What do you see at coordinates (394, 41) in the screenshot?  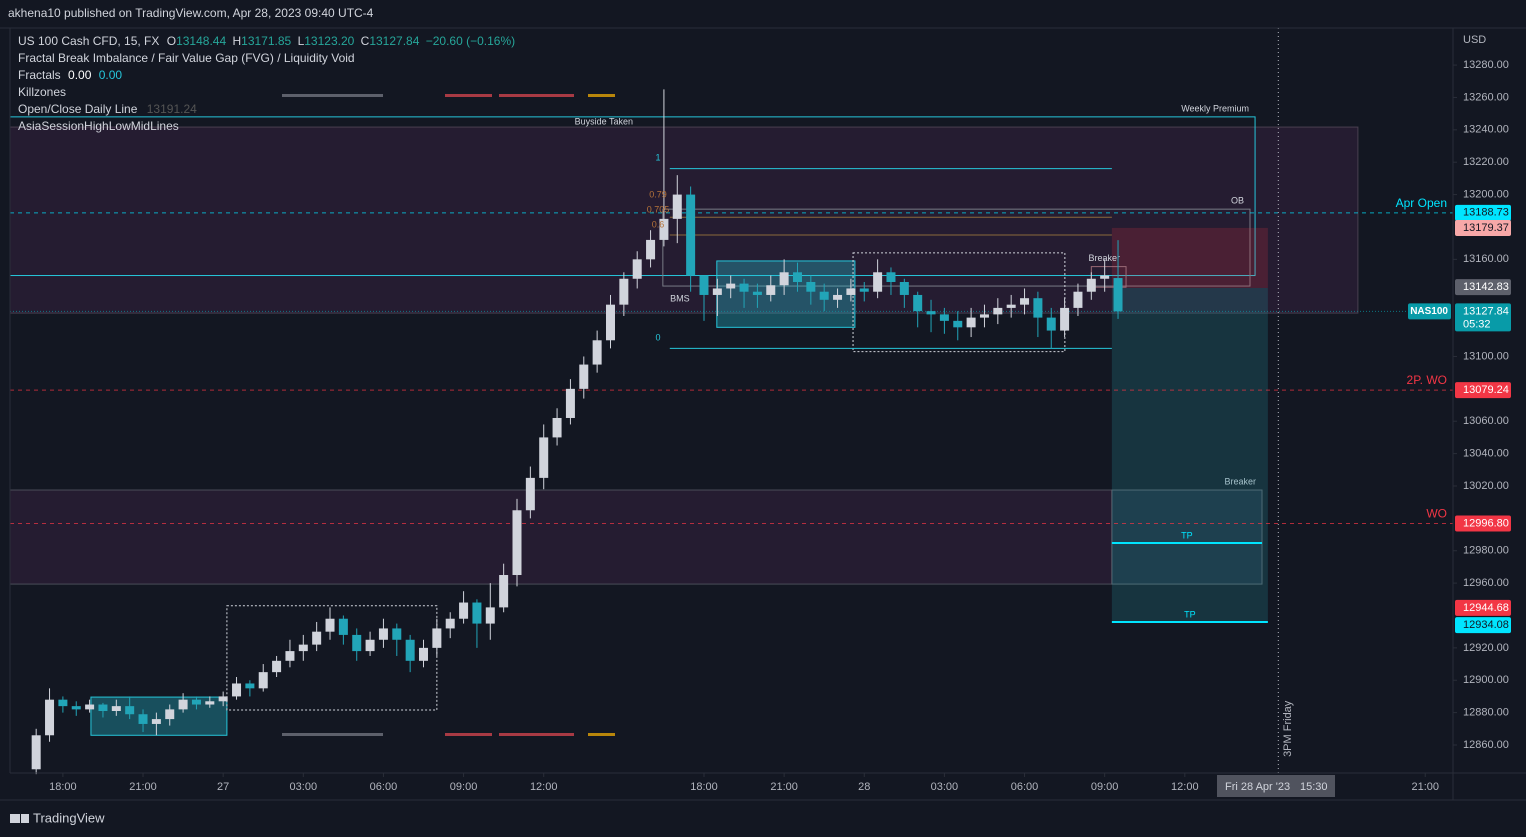 I see `ohlc-value: 13127.84` at bounding box center [394, 41].